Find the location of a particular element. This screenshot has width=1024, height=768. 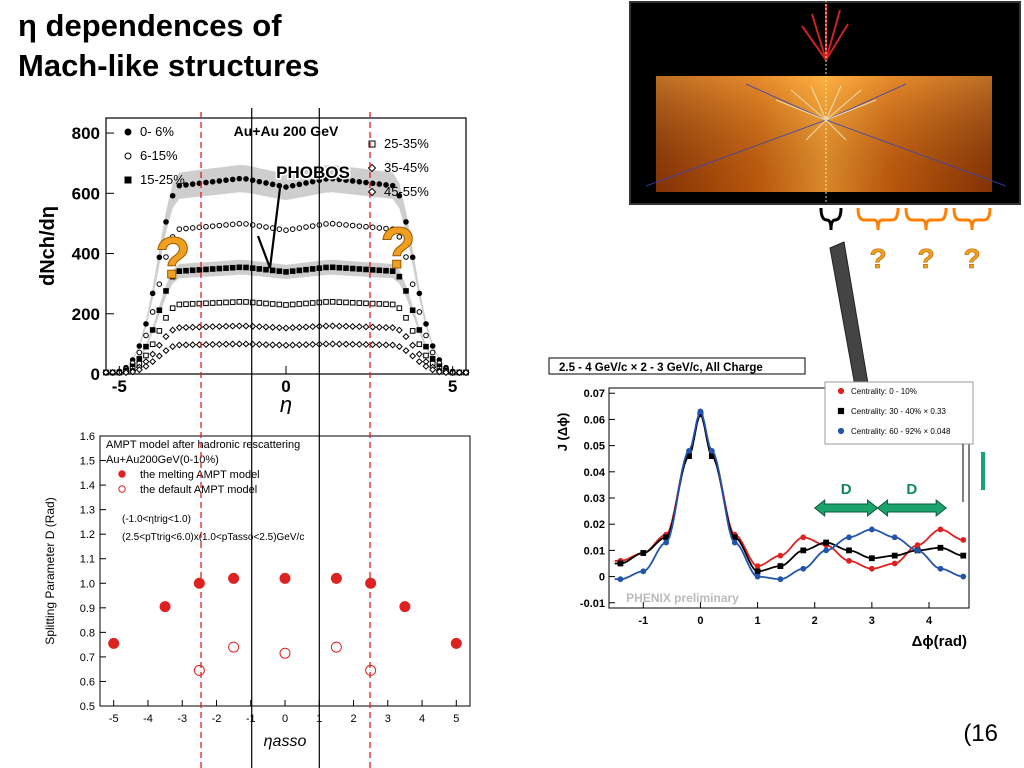

recoil-fan is located at coordinates (826, 113).